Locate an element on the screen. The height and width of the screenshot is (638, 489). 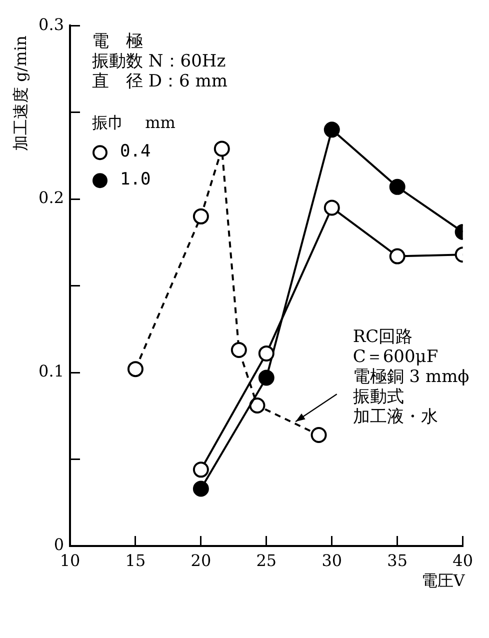
y-tick-label: 0.2 is located at coordinates (51, 198).